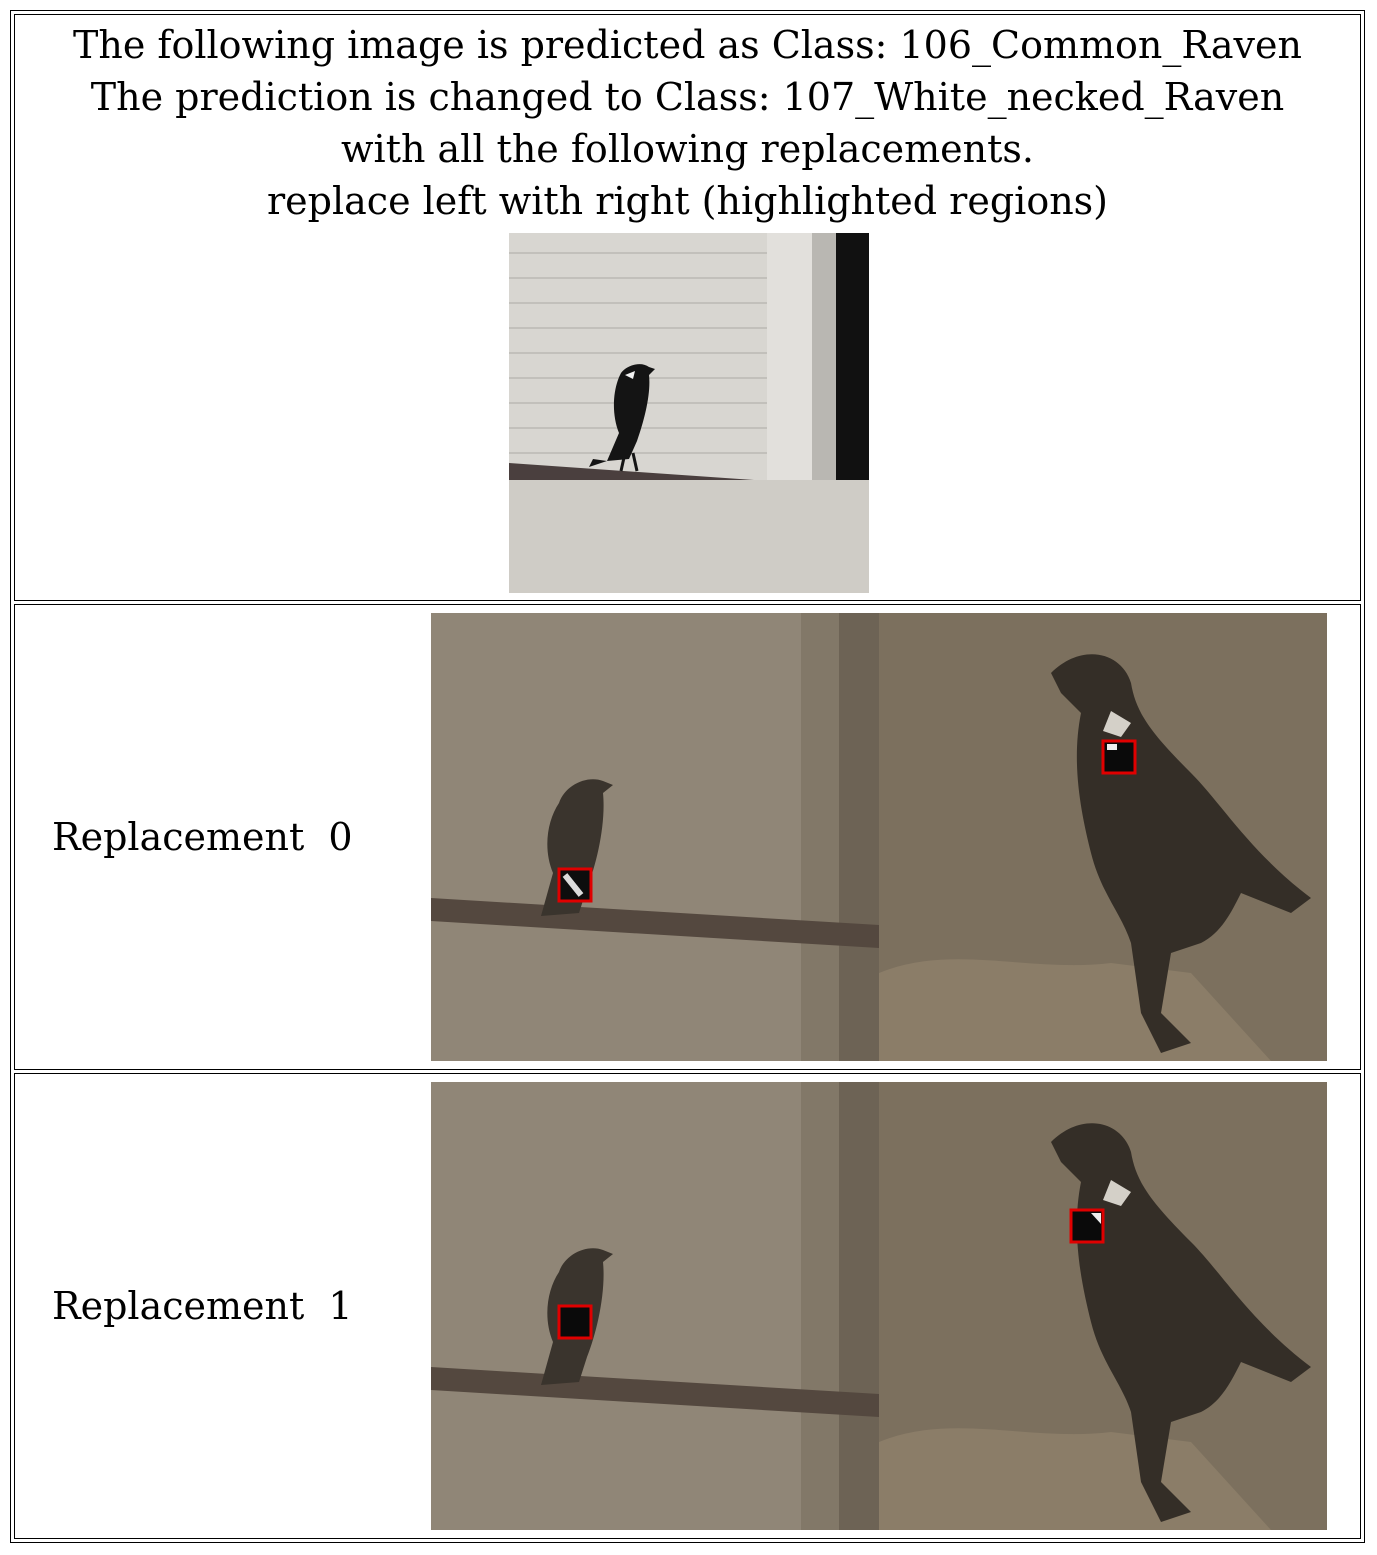 The height and width of the screenshot is (1555, 1377). Describe the element at coordinates (202, 837) in the screenshot. I see `replacement-label: Replacement 0` at that location.